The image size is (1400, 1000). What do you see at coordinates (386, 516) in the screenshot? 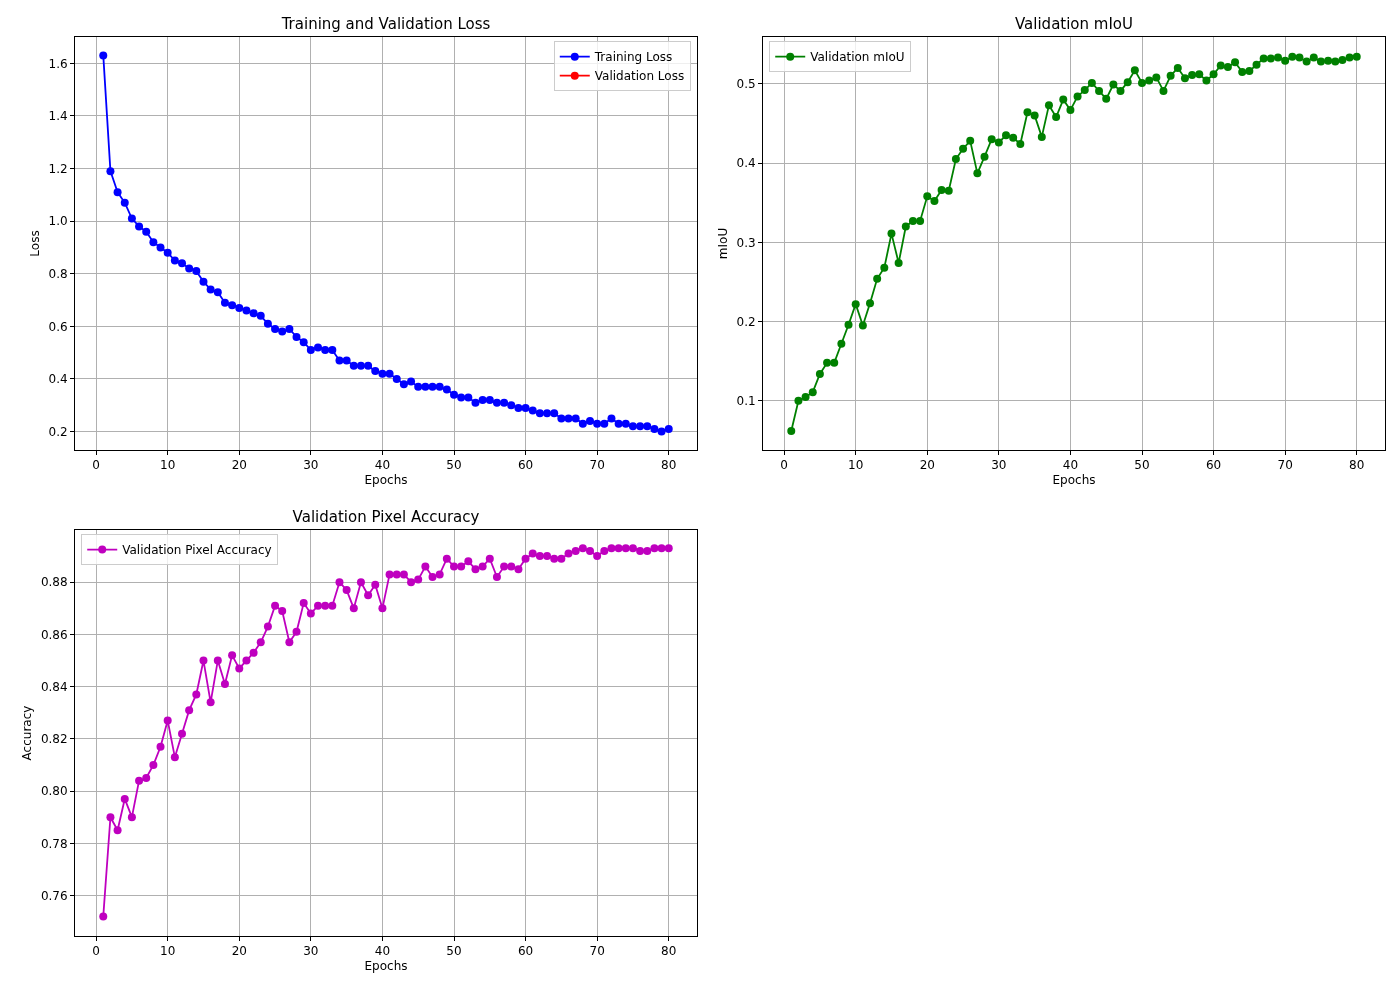
I see `chart-title: Validation Pixel Accuracy` at bounding box center [386, 516].